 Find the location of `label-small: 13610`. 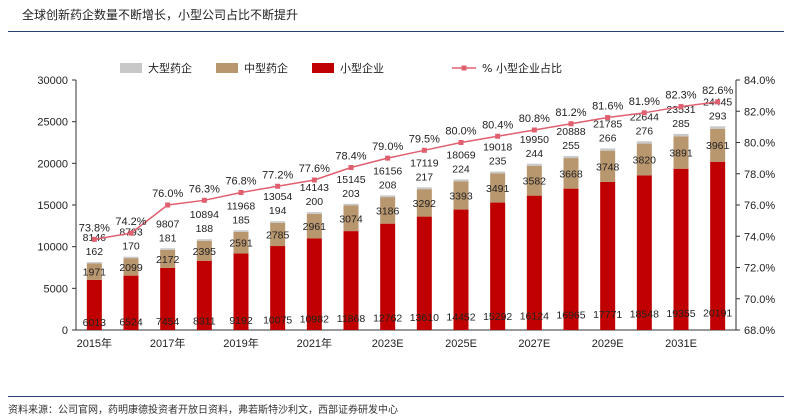

label-small: 13610 is located at coordinates (424, 318).